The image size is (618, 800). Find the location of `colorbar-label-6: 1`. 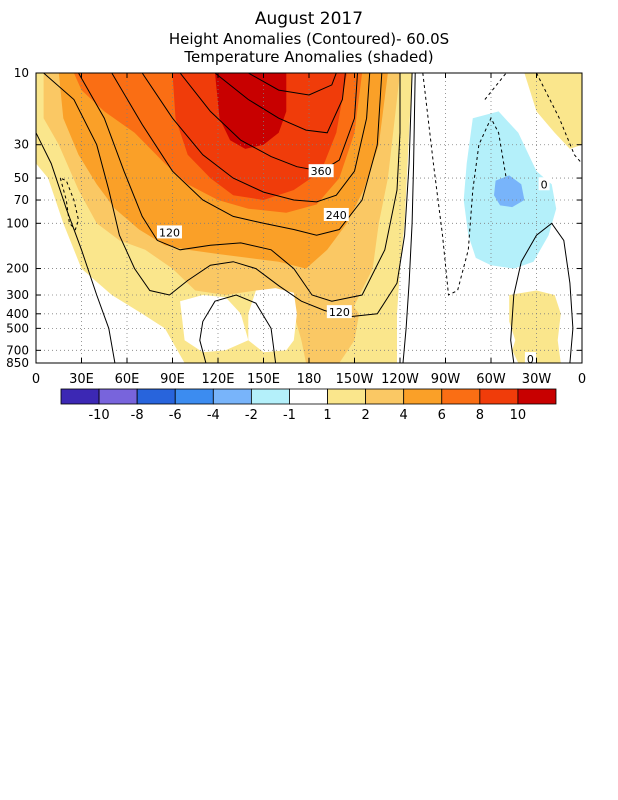

colorbar-label-6: 1 is located at coordinates (327, 415).